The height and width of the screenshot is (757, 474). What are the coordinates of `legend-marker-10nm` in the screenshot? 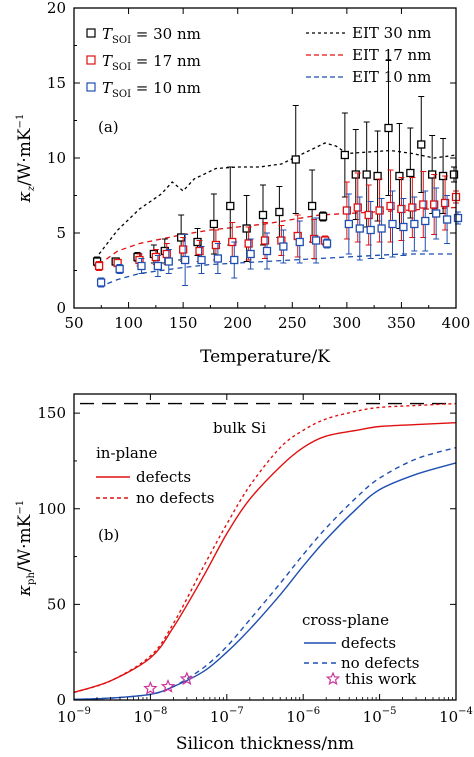 It's located at (91, 87).